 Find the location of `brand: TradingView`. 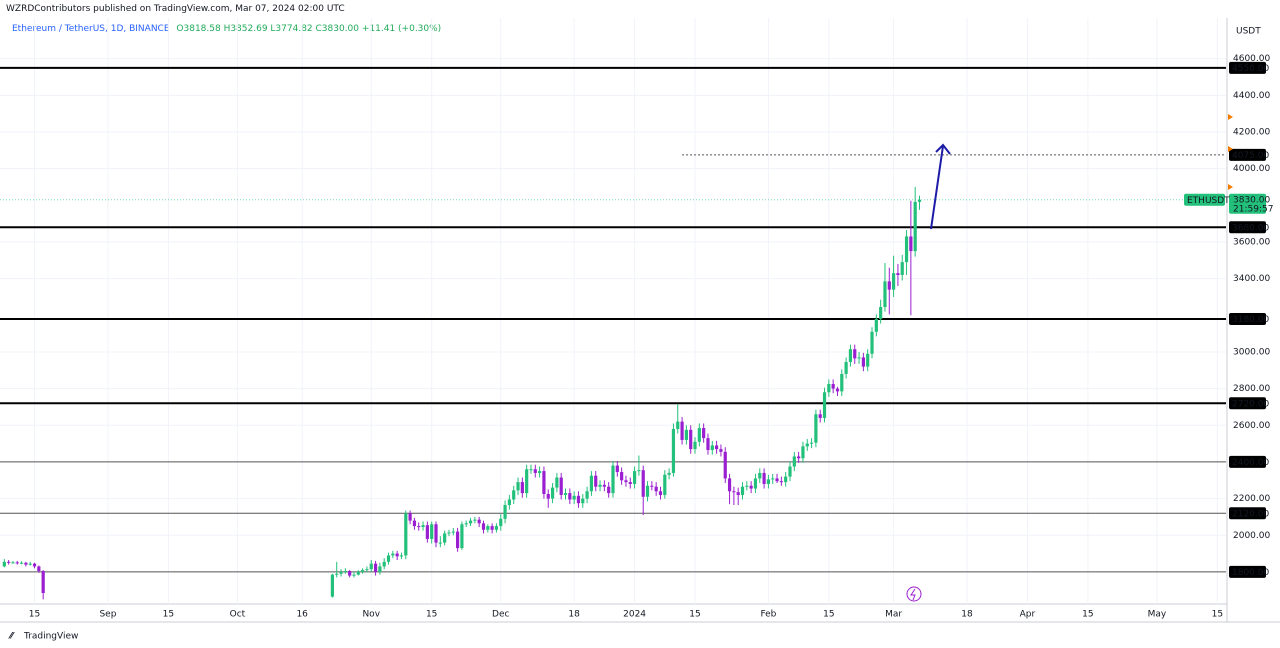

brand: TradingView is located at coordinates (50, 637).